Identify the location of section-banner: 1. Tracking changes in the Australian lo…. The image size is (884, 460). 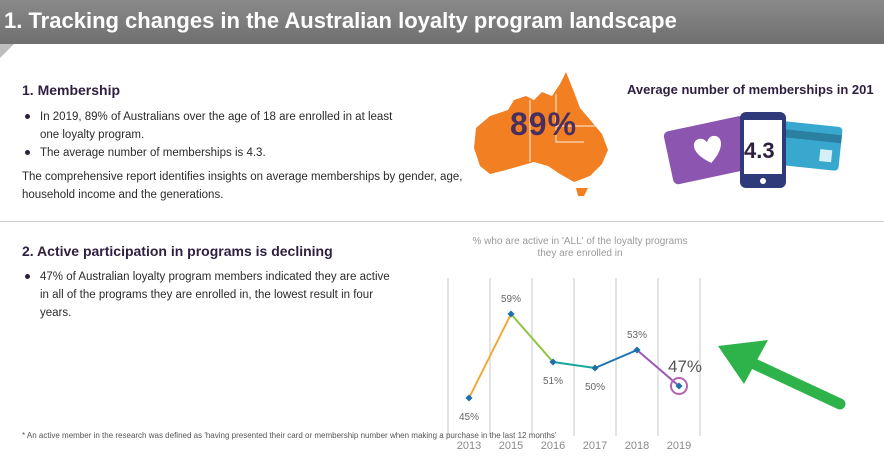
(442, 22).